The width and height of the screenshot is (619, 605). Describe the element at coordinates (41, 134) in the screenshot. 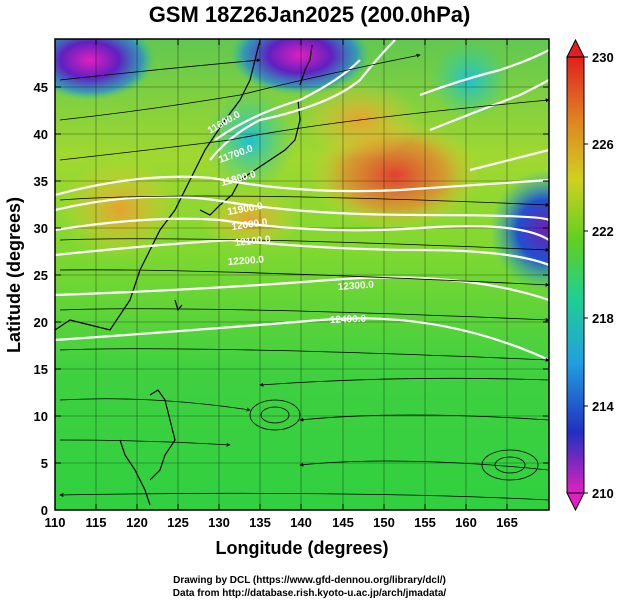

I see `y-tick-label: 40` at that location.